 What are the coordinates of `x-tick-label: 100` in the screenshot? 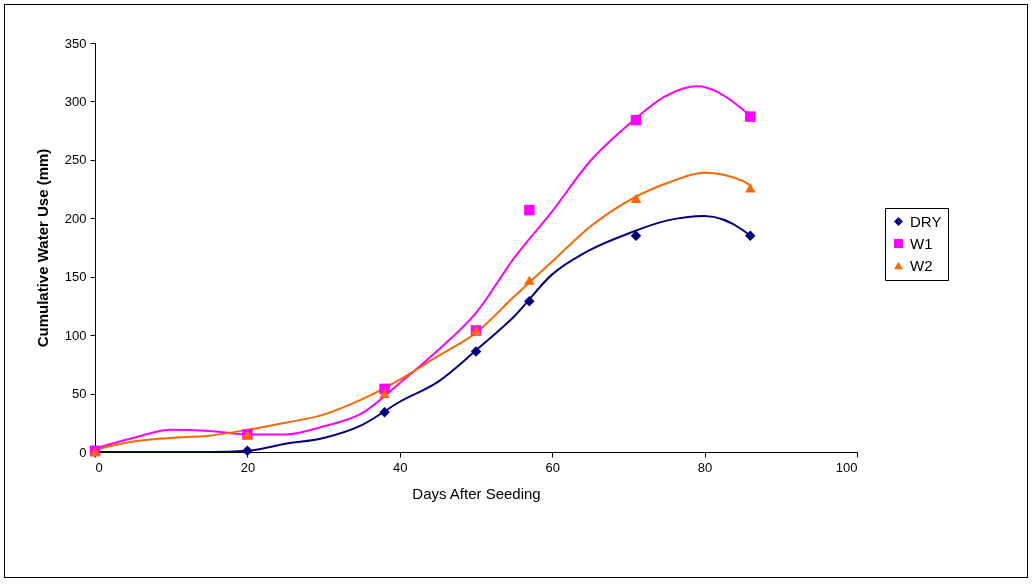 It's located at (846, 467).